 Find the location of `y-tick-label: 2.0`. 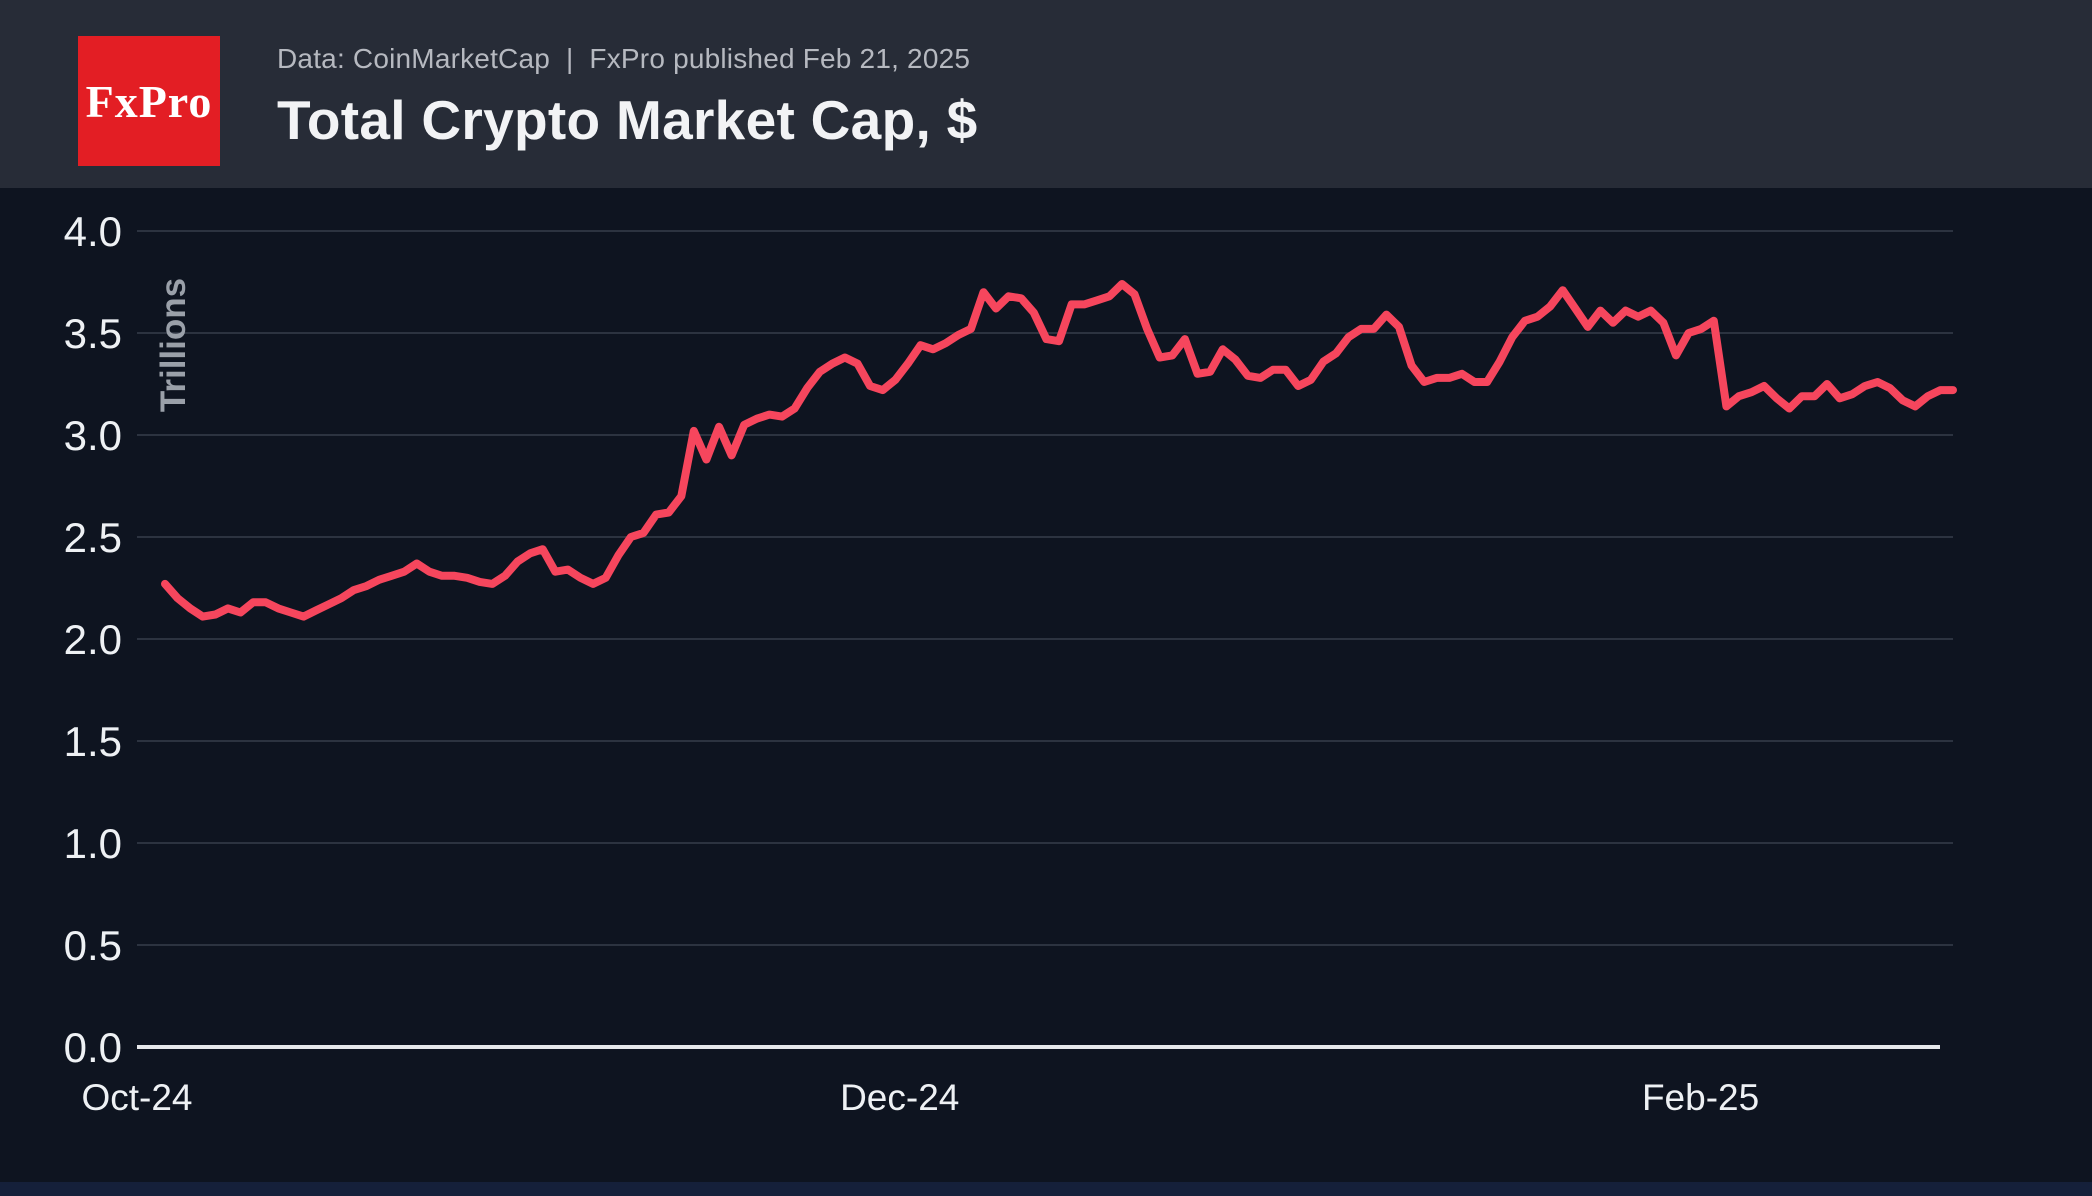

y-tick-label: 2.0 is located at coordinates (93, 639).